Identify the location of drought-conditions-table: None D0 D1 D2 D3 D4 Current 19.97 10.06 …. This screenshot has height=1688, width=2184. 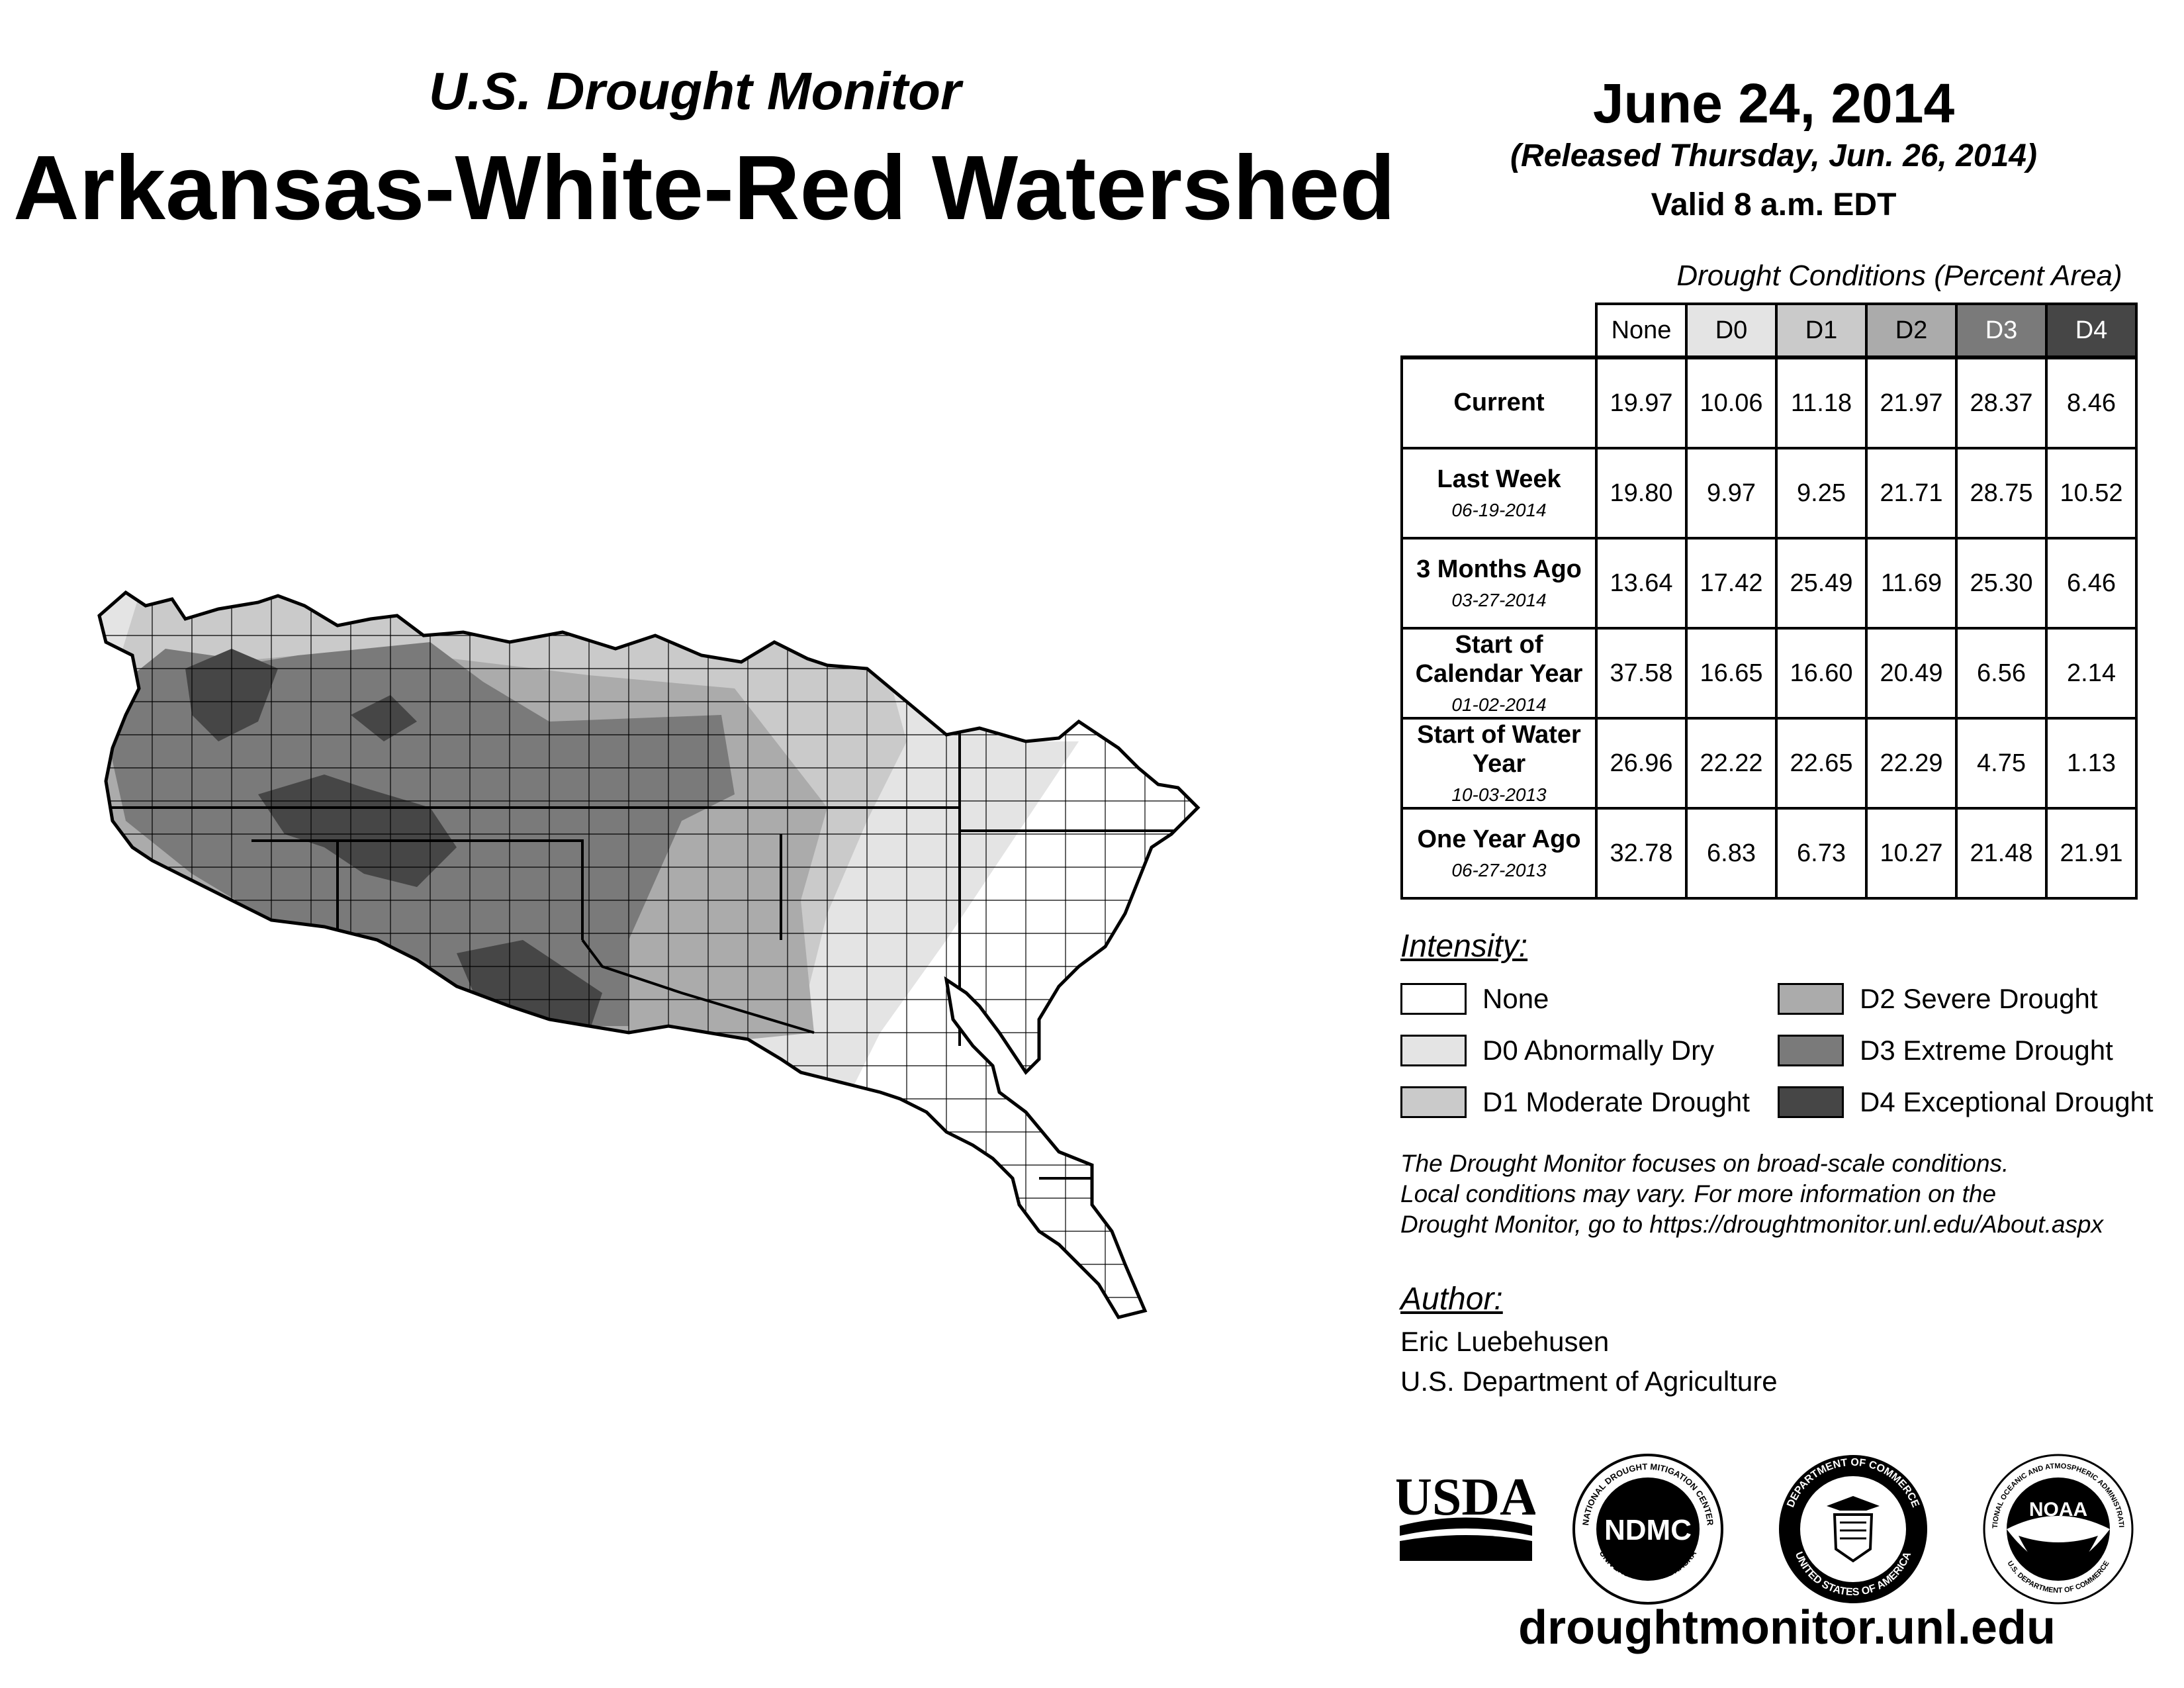
(1769, 601).